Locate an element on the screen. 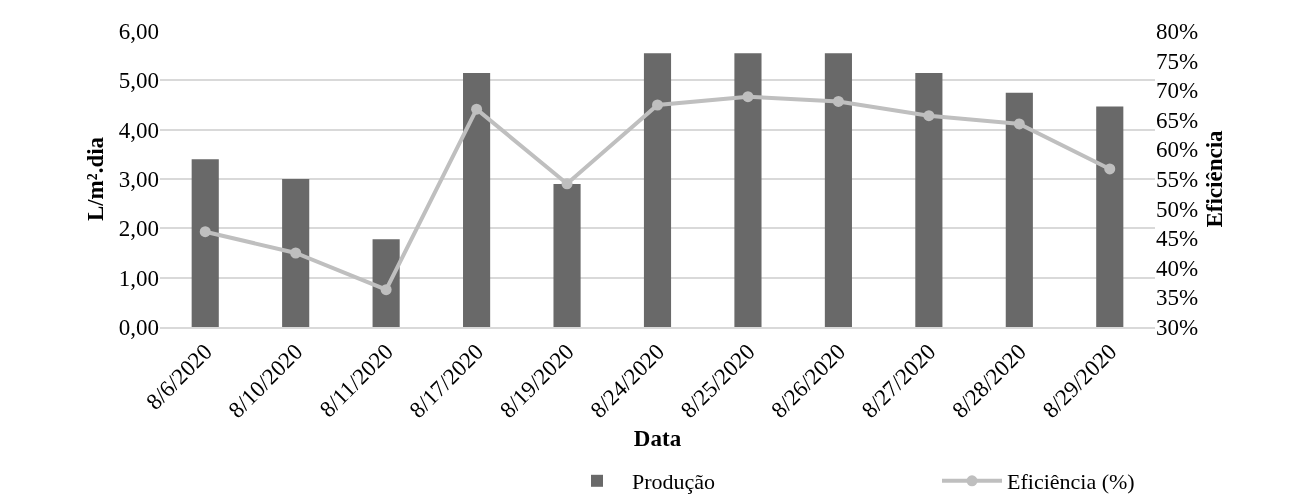 The height and width of the screenshot is (502, 1312). y-tick-label: 3,00 is located at coordinates (138, 180).